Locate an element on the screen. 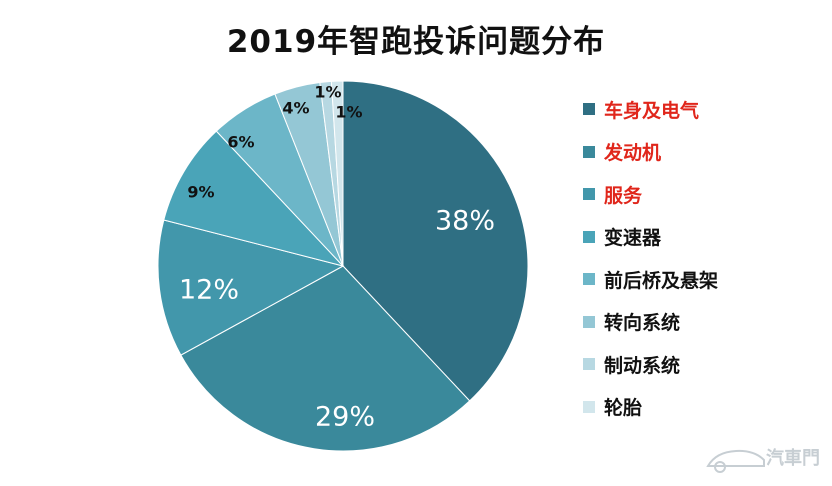 Image resolution: width=832 pixels, height=486 pixels. legend-item: 制动系统 is located at coordinates (650, 364).